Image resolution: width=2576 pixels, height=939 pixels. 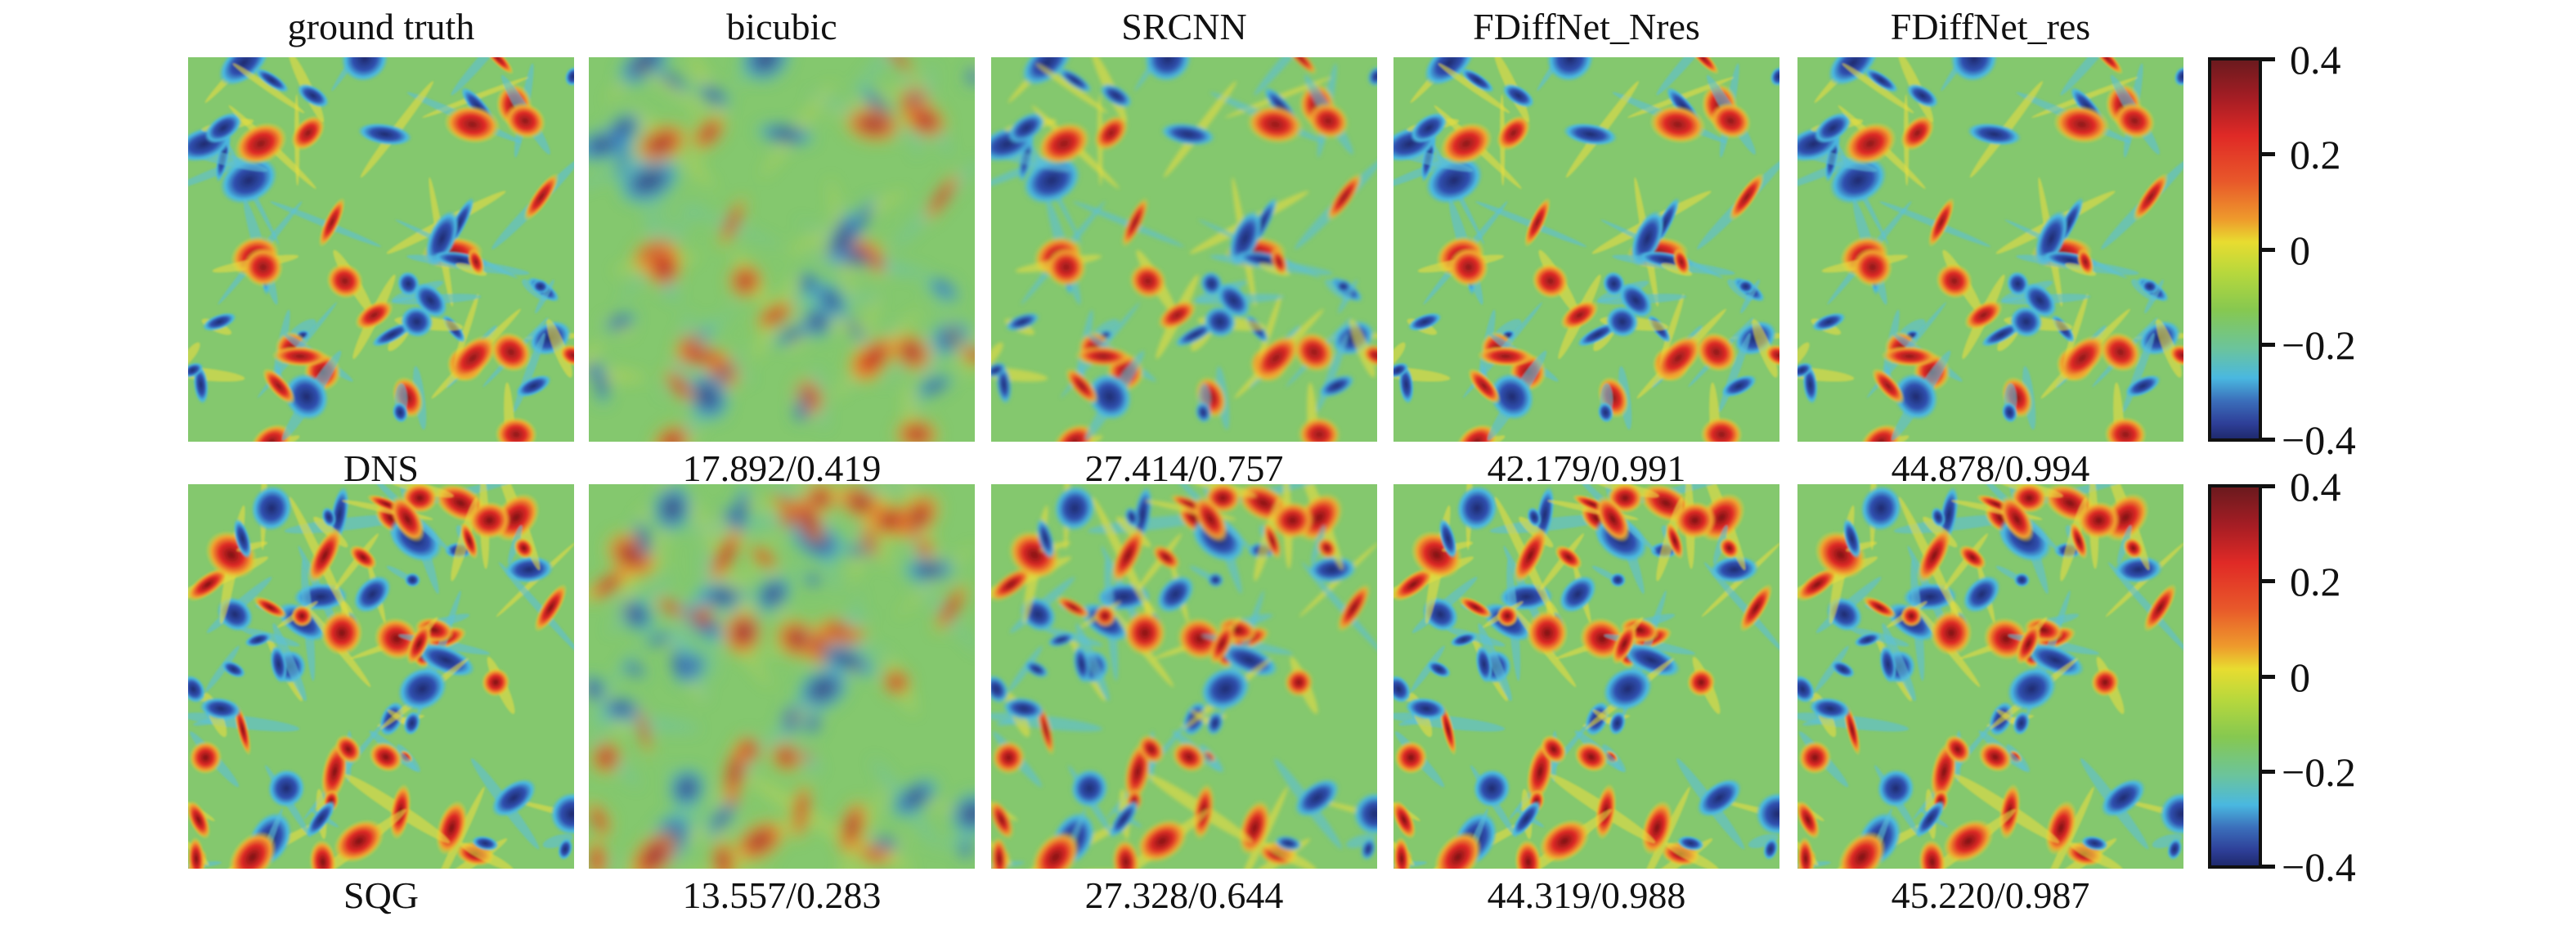 I want to click on metric-label: 44.878/0.994, so click(x=1990, y=468).